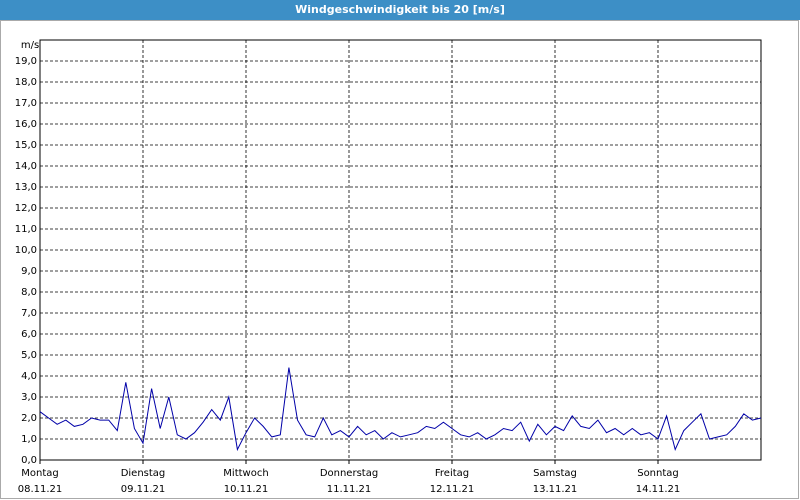 The width and height of the screenshot is (800, 500). I want to click on x-tick-label: Donnerstag, so click(349, 473).